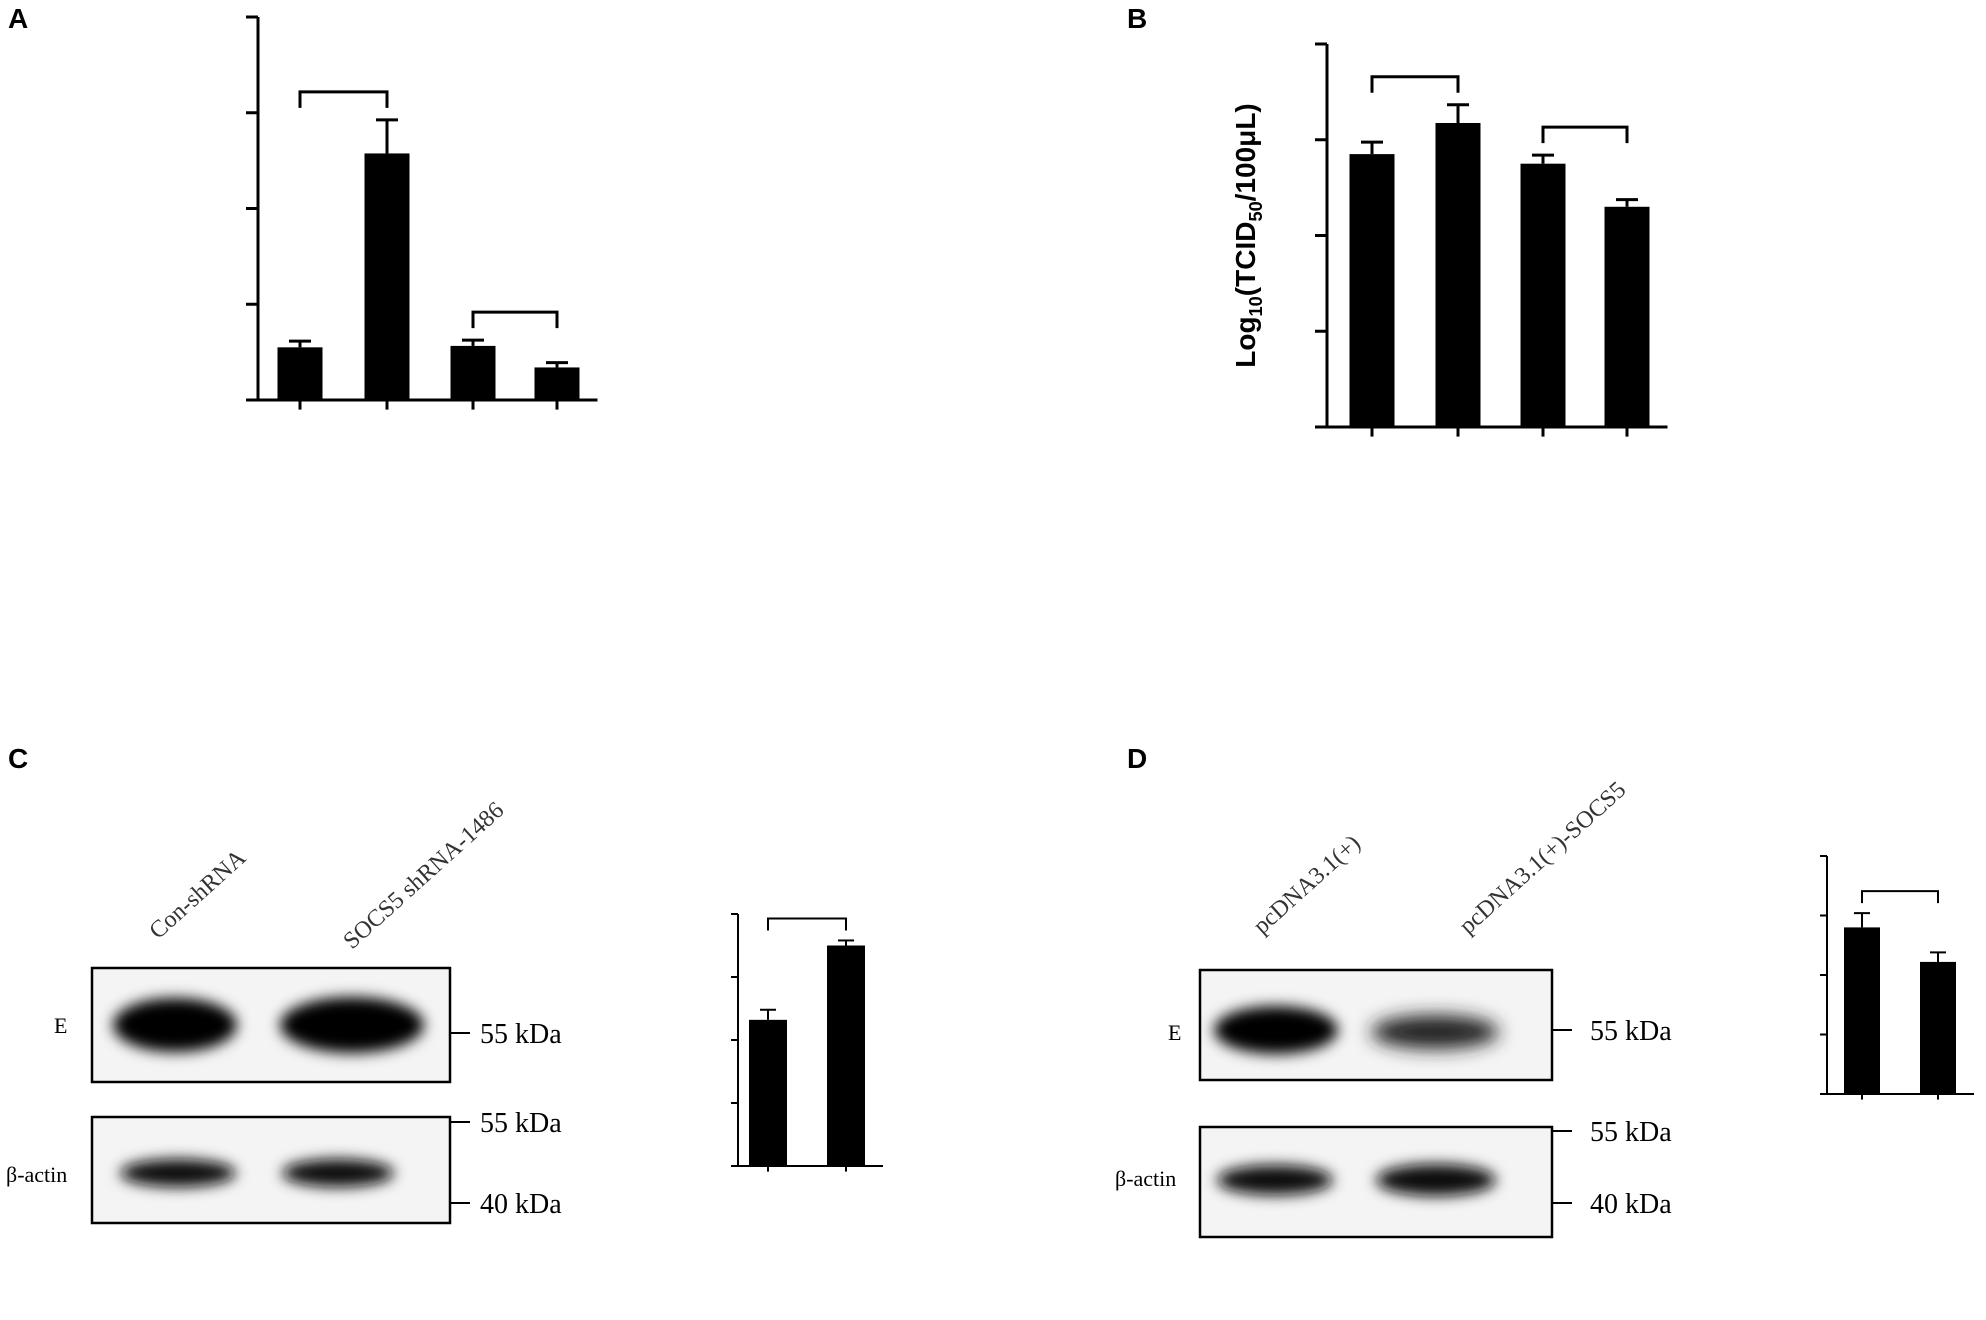 The height and width of the screenshot is (1320, 1986). What do you see at coordinates (422, 212) in the screenshot?
I see `chart-a` at bounding box center [422, 212].